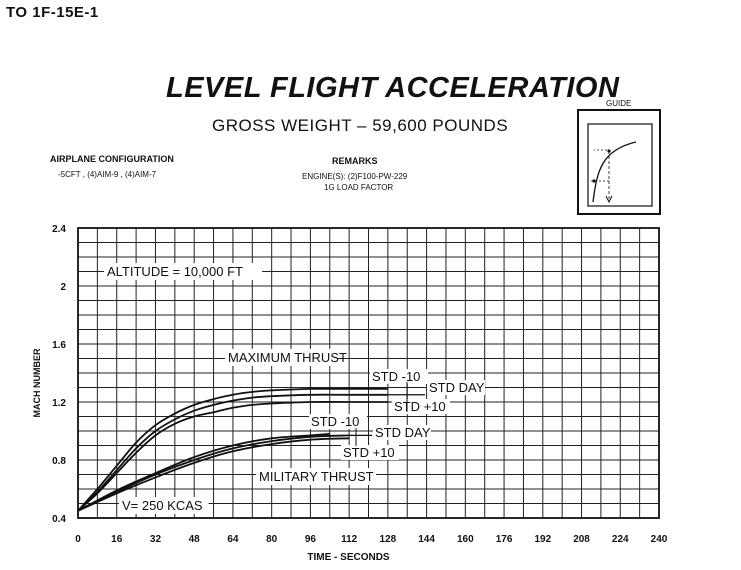 The image size is (741, 570). Describe the element at coordinates (272, 539) in the screenshot. I see `x-tick-label: 80` at that location.